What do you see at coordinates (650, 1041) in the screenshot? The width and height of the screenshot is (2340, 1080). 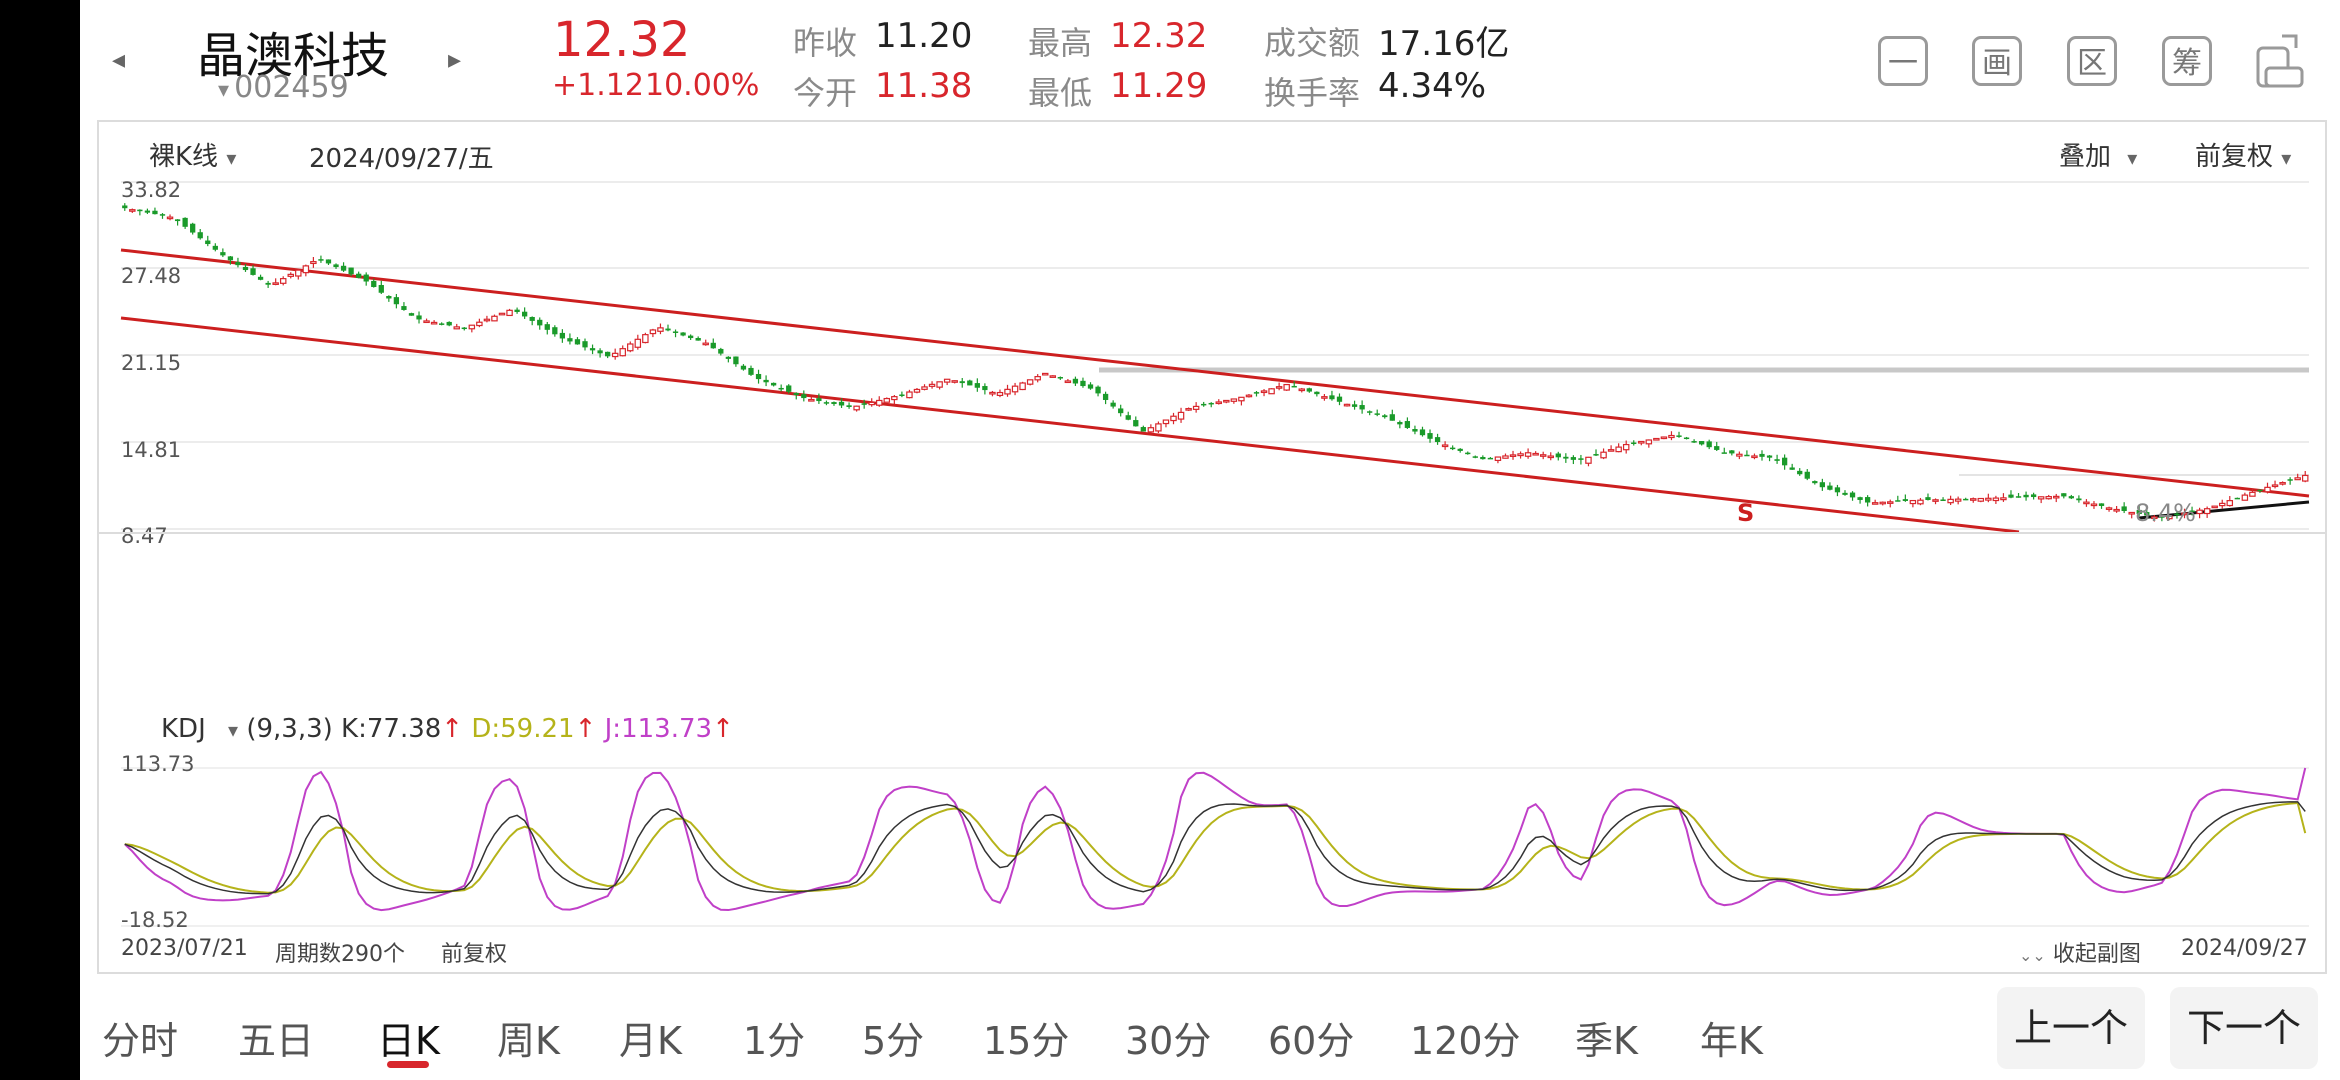 I see `tab-monthly-k: 月K` at bounding box center [650, 1041].